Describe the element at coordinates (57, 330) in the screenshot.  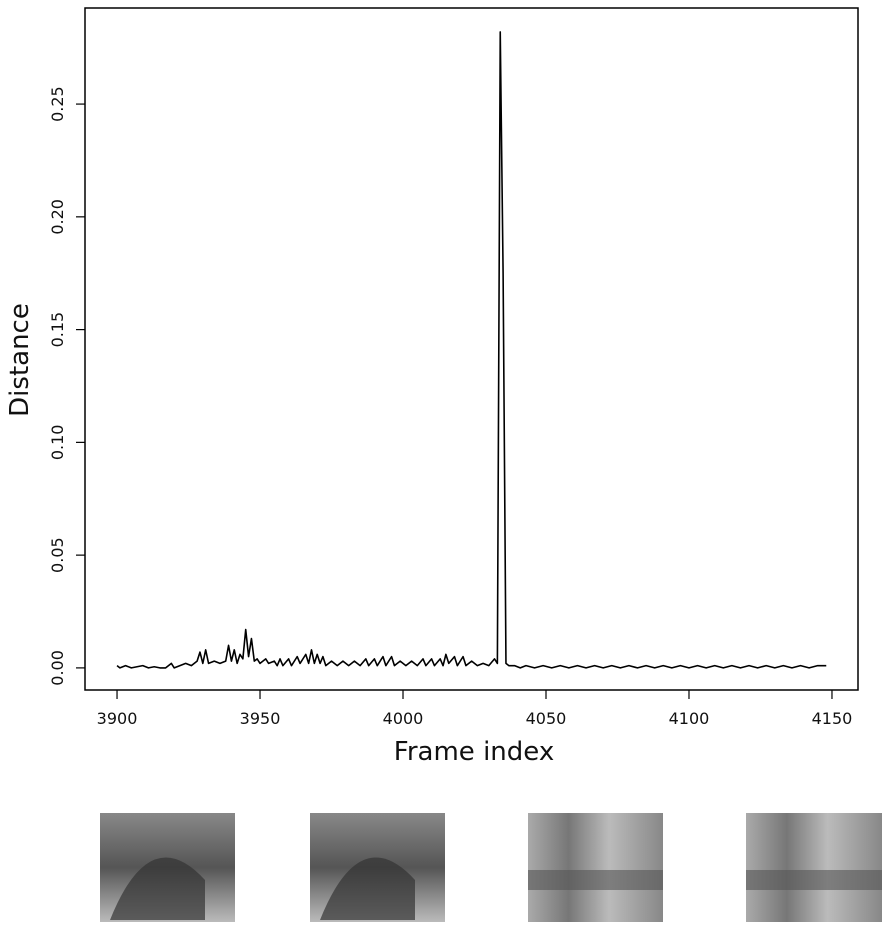
I see `y-tick-label: 0.15` at that location.